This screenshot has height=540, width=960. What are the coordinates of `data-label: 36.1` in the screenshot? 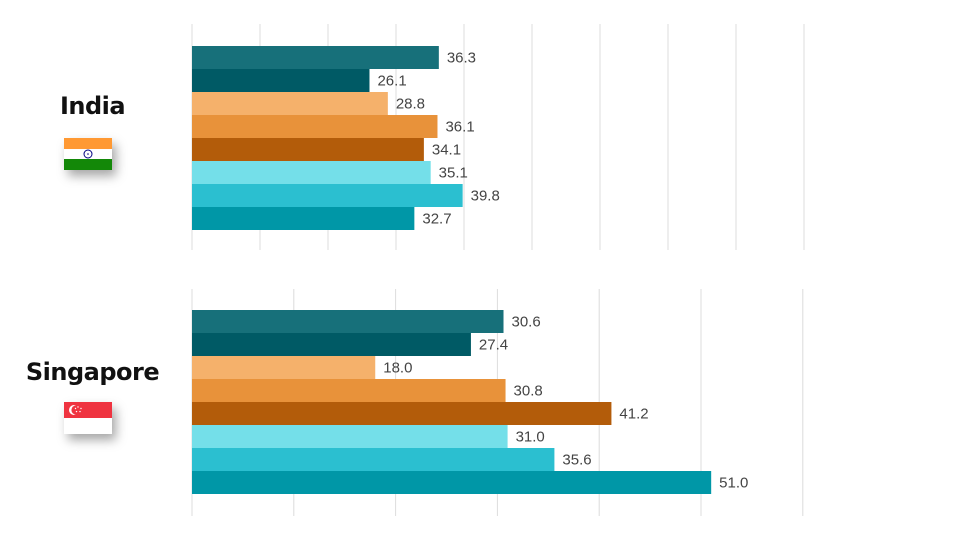 It's located at (459, 127).